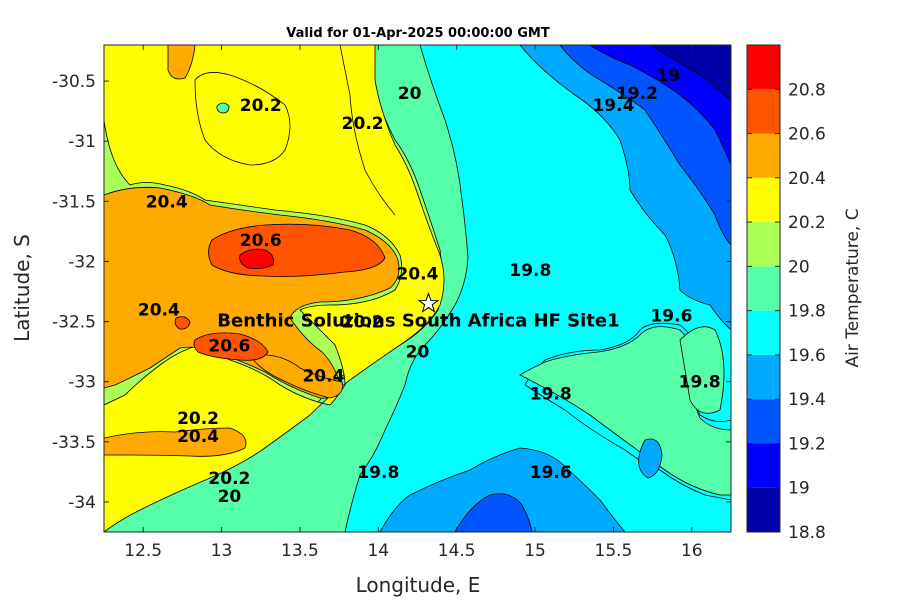  I want to click on band-20.6-south, so click(231, 346).